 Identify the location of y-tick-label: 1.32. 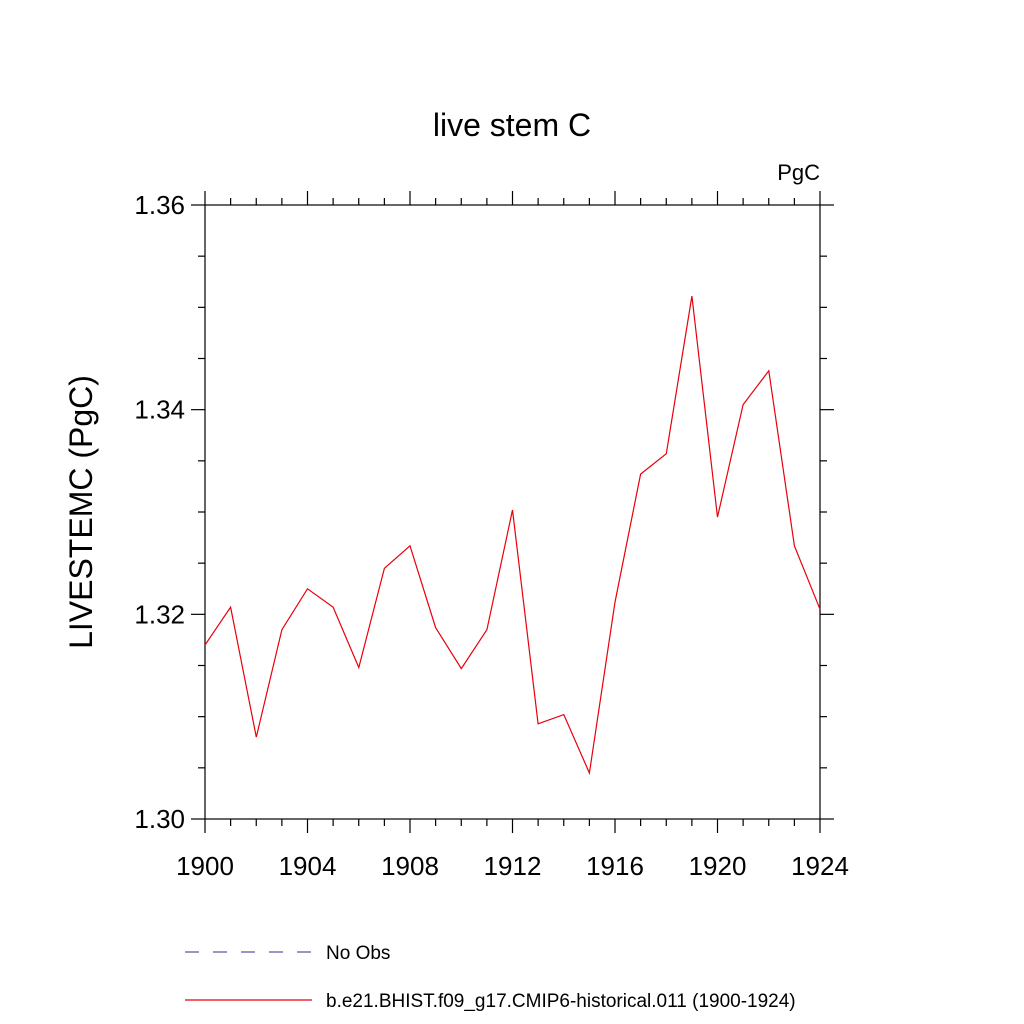
(159, 614).